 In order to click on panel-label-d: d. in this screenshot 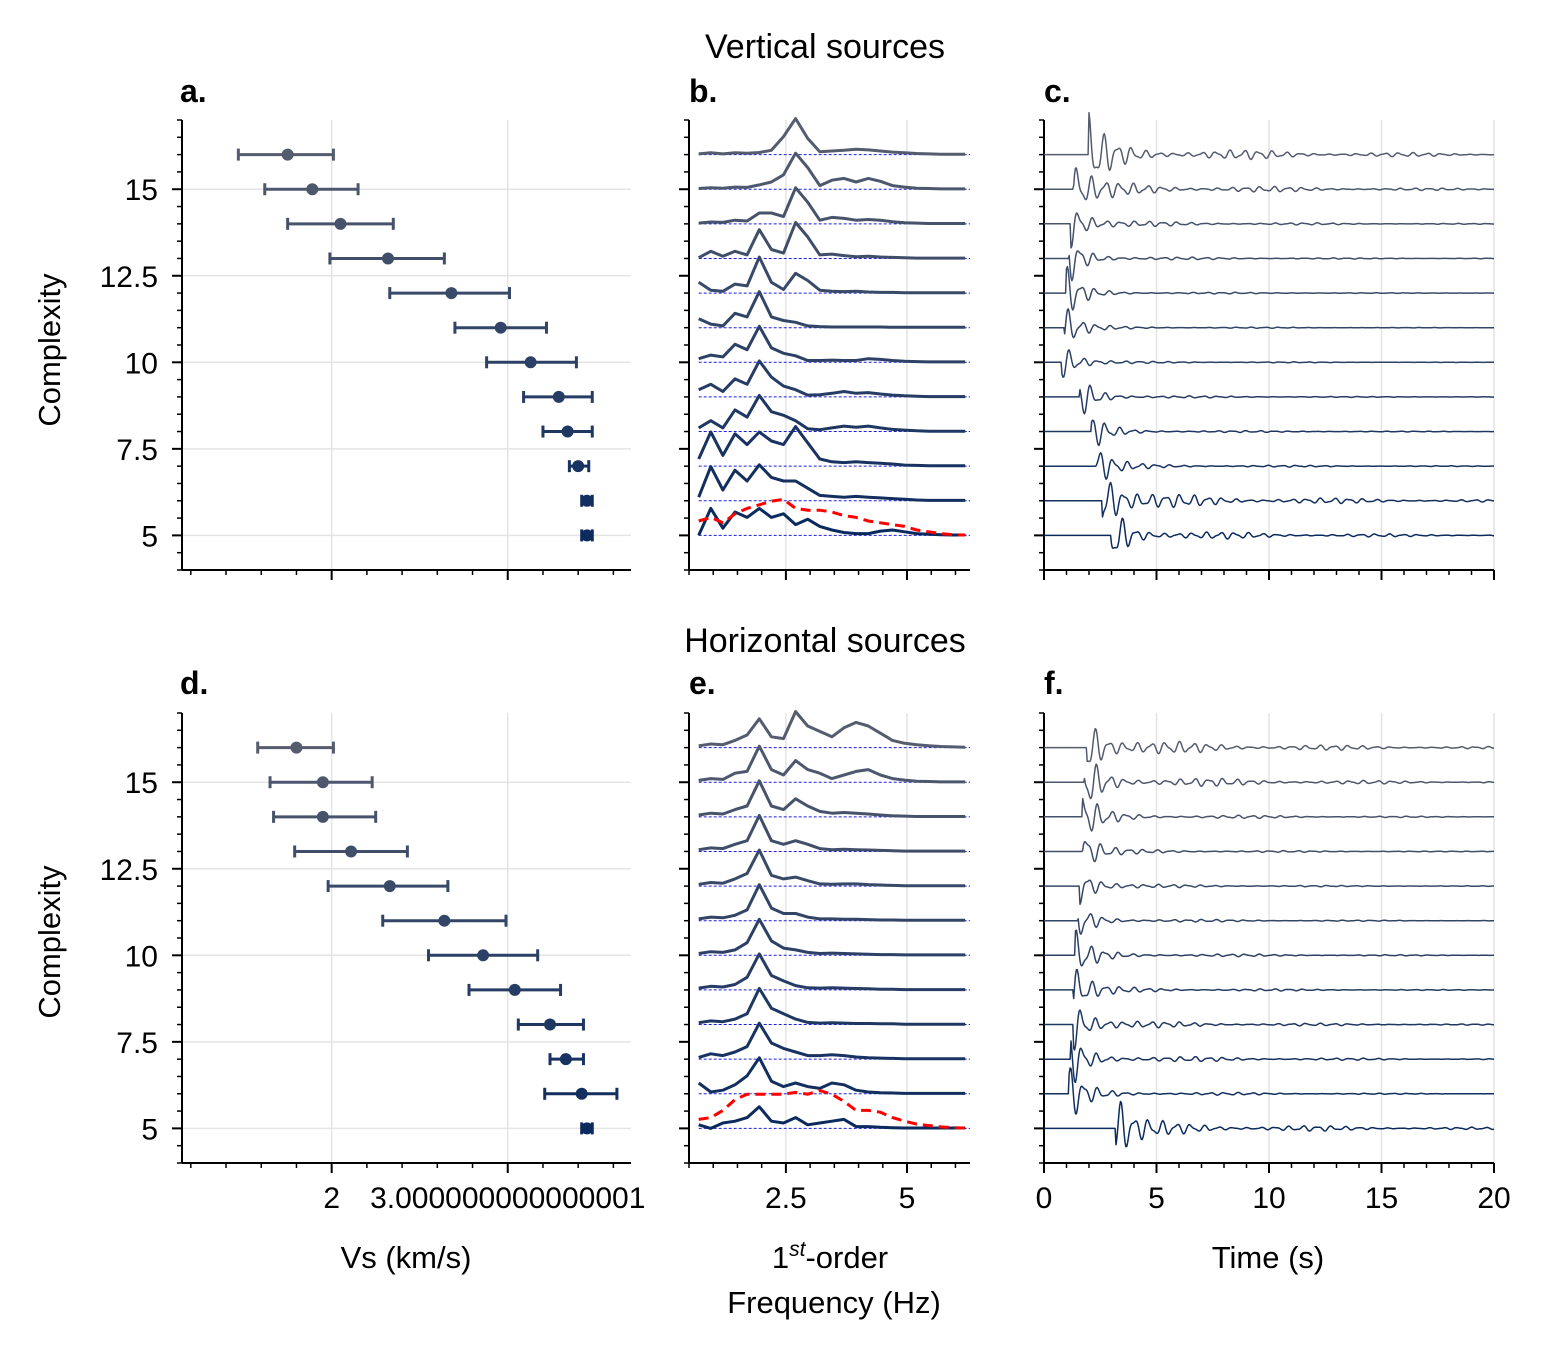, I will do `click(194, 683)`.